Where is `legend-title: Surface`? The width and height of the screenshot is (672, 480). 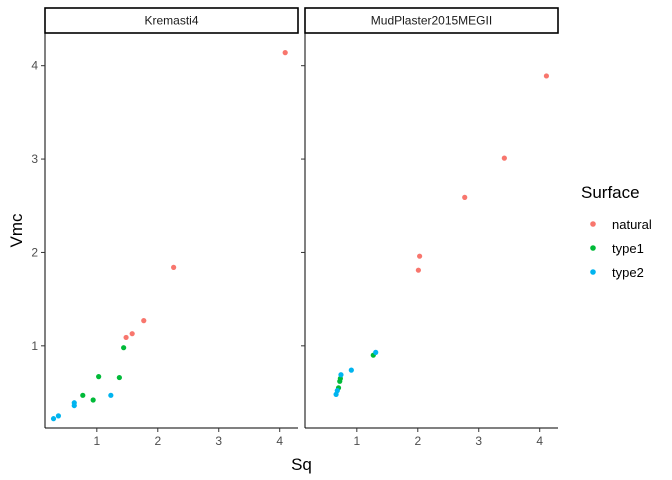 legend-title: Surface is located at coordinates (610, 192).